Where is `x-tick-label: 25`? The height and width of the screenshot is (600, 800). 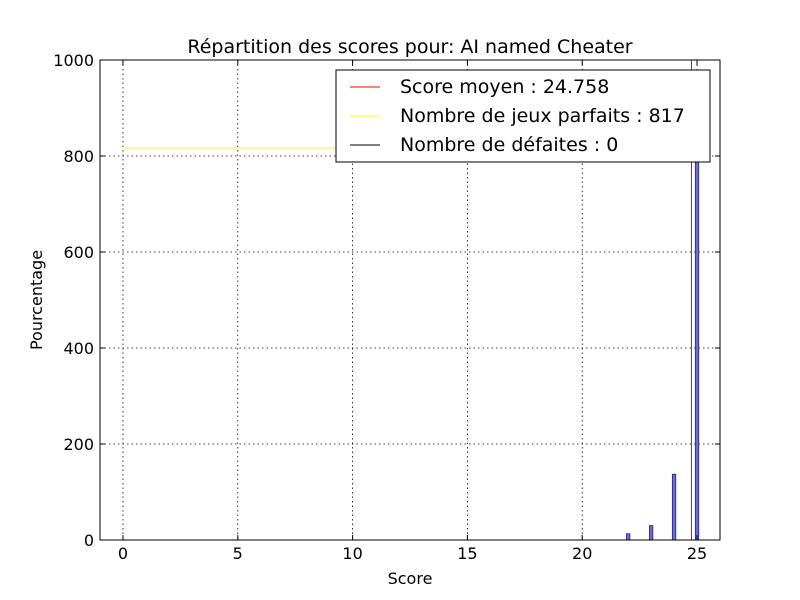
x-tick-label: 25 is located at coordinates (697, 553).